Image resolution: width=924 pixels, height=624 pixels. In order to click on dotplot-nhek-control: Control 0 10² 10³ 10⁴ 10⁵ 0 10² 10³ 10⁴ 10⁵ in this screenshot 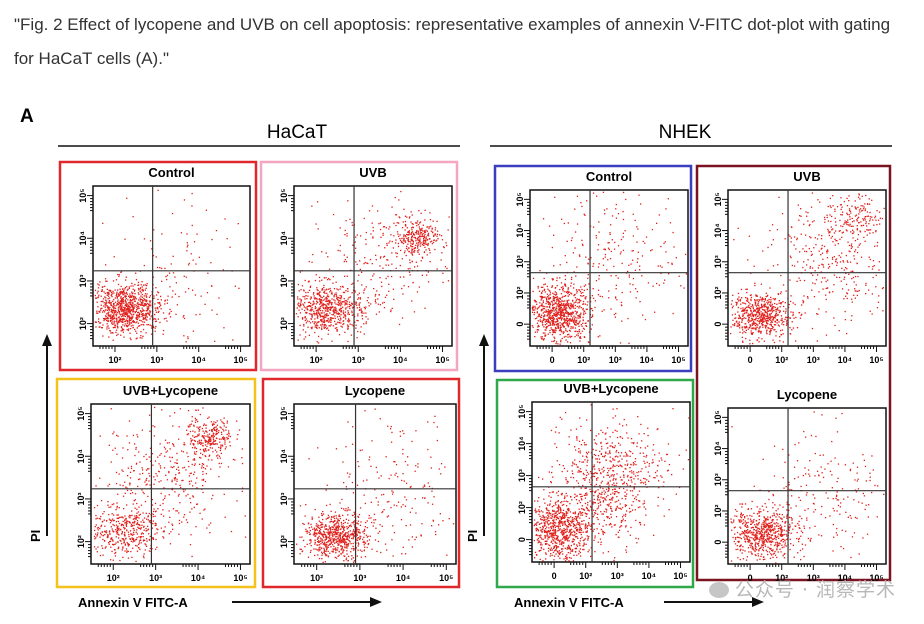, I will do `click(593, 268)`.